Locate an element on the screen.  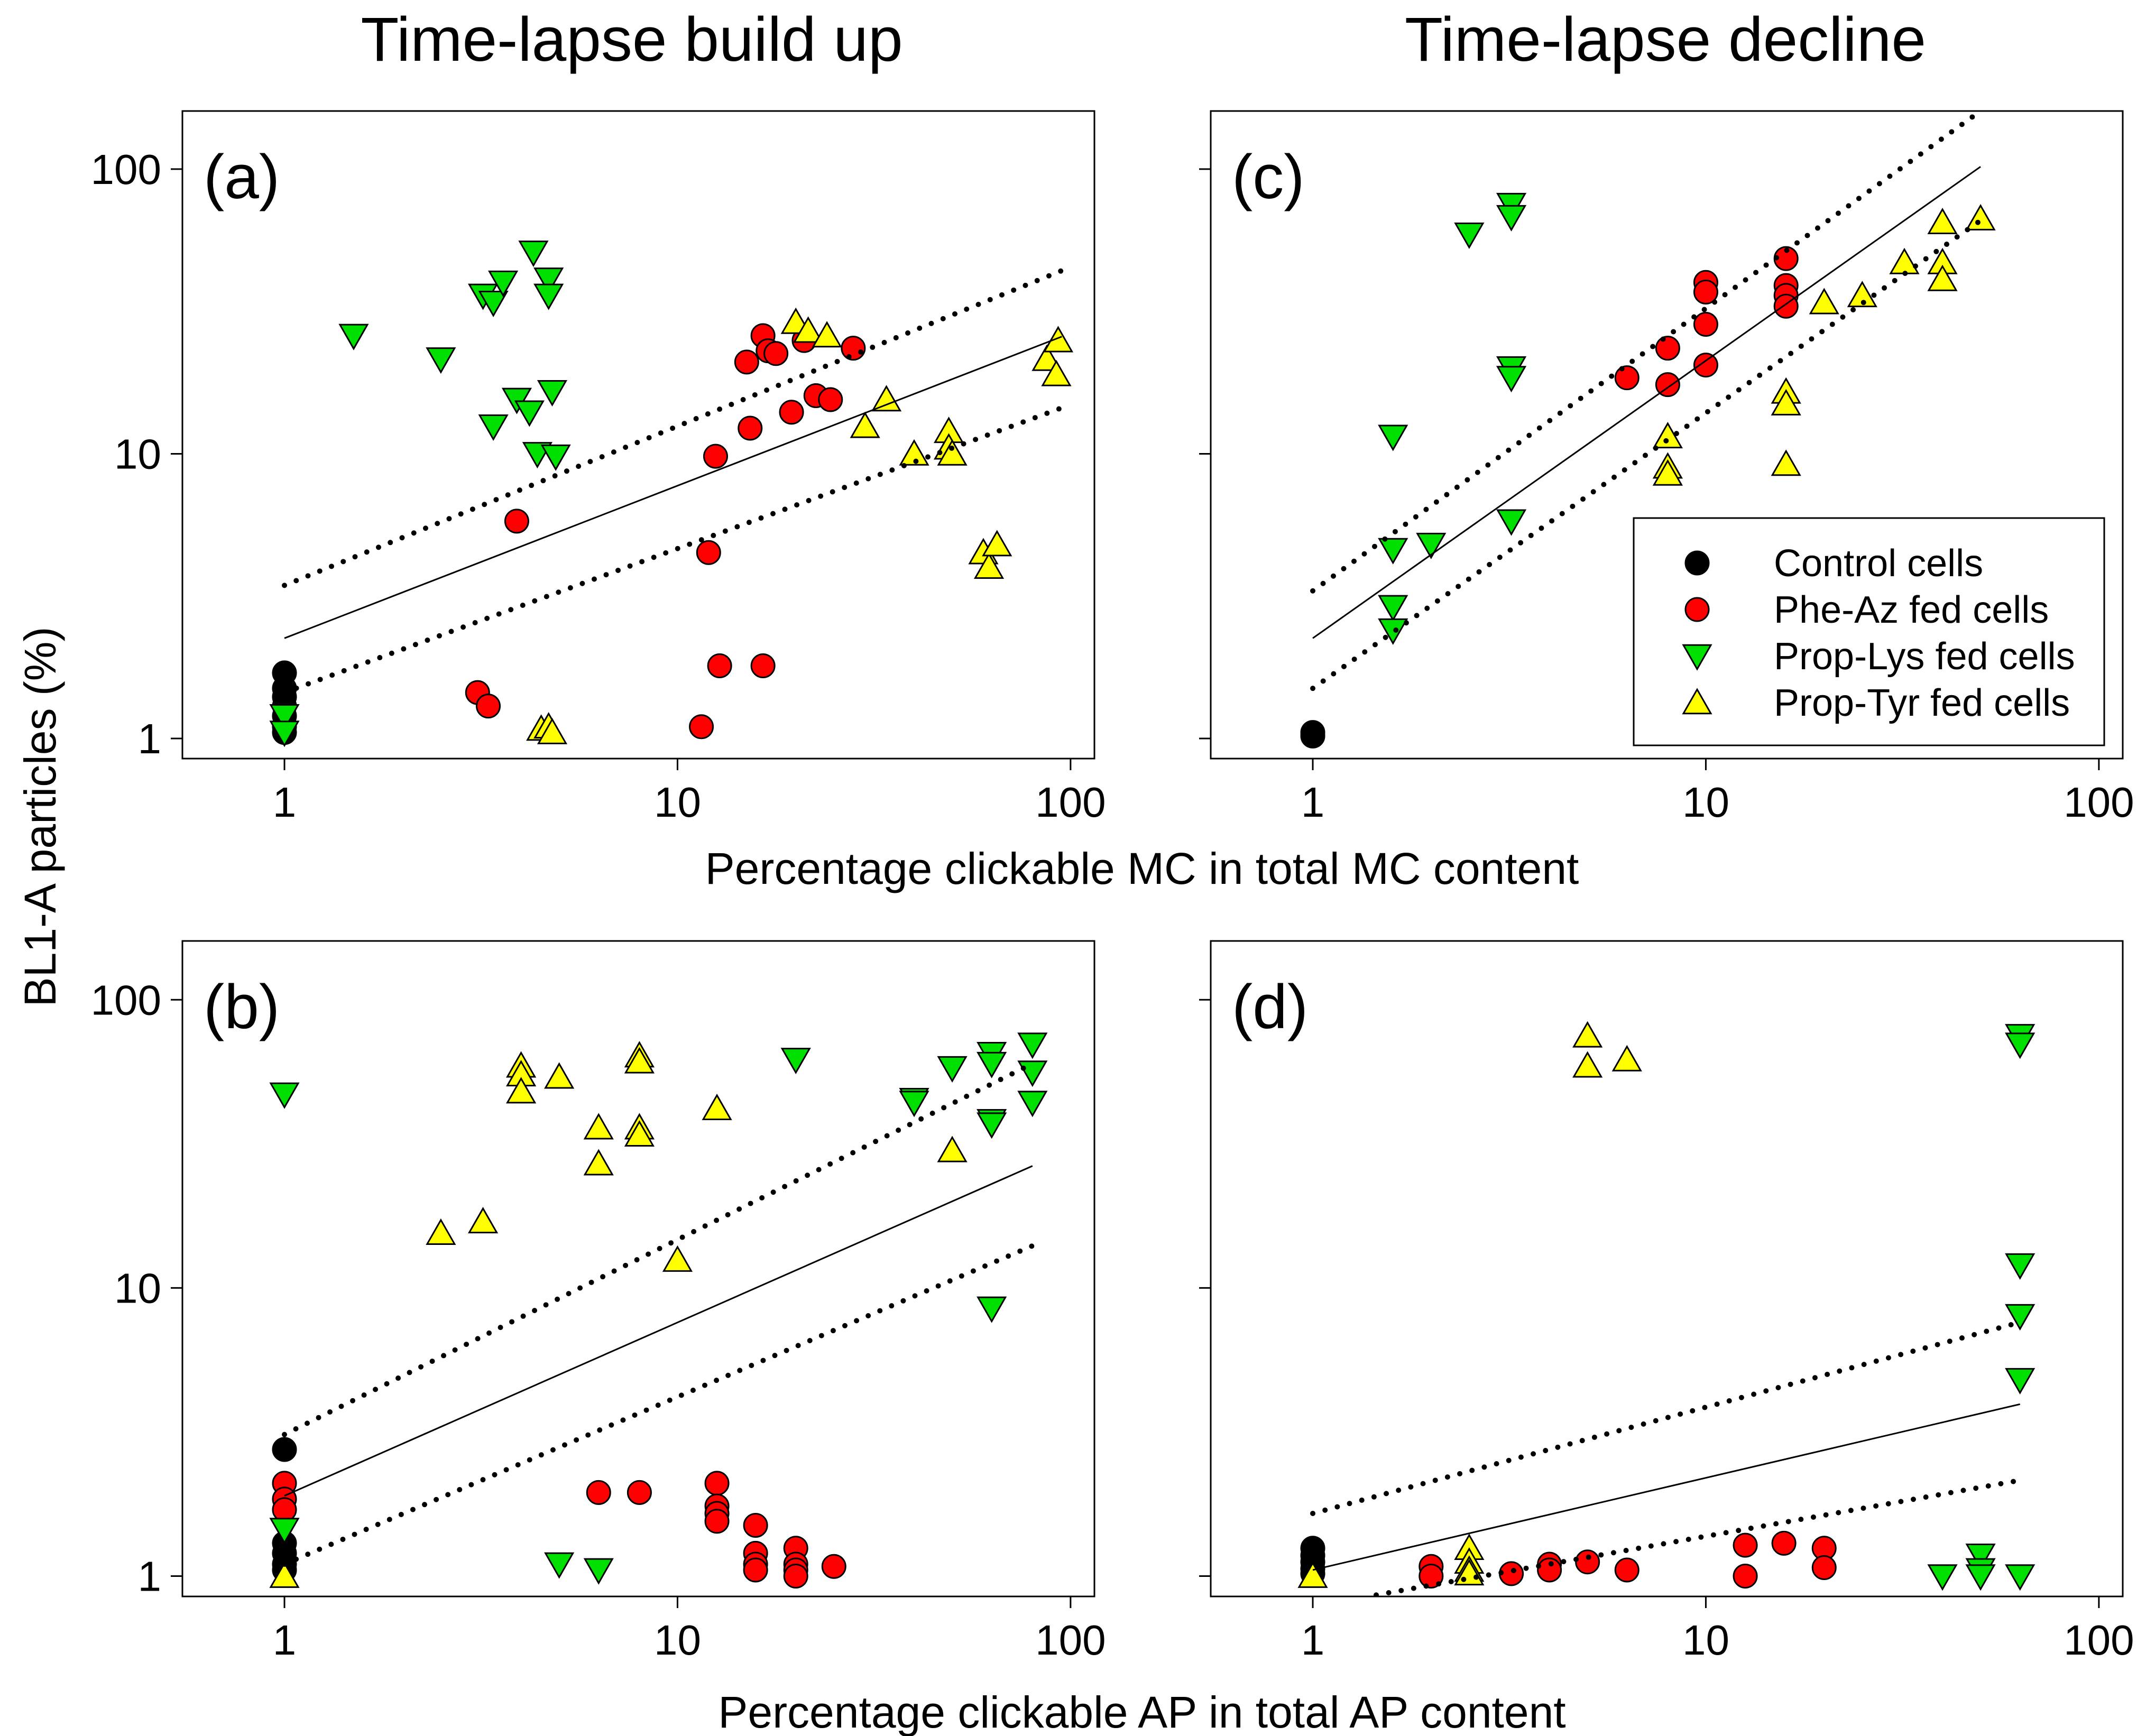
x-tick-label: 100 is located at coordinates (1070, 802).